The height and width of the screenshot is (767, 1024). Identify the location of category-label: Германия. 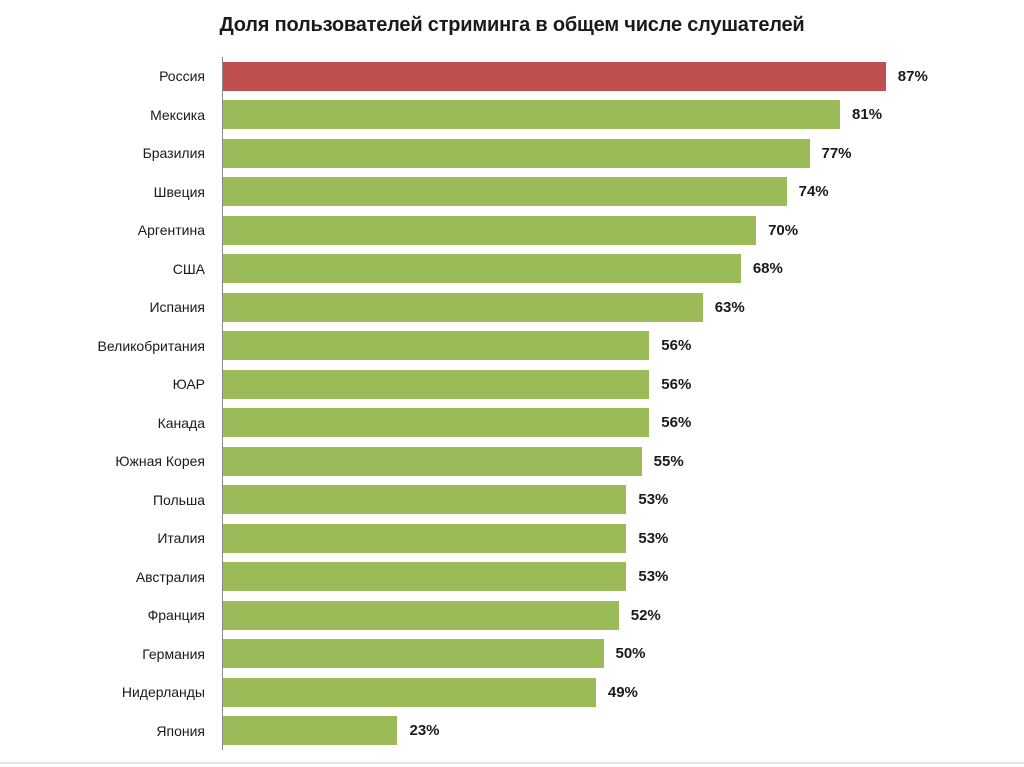
(173, 653).